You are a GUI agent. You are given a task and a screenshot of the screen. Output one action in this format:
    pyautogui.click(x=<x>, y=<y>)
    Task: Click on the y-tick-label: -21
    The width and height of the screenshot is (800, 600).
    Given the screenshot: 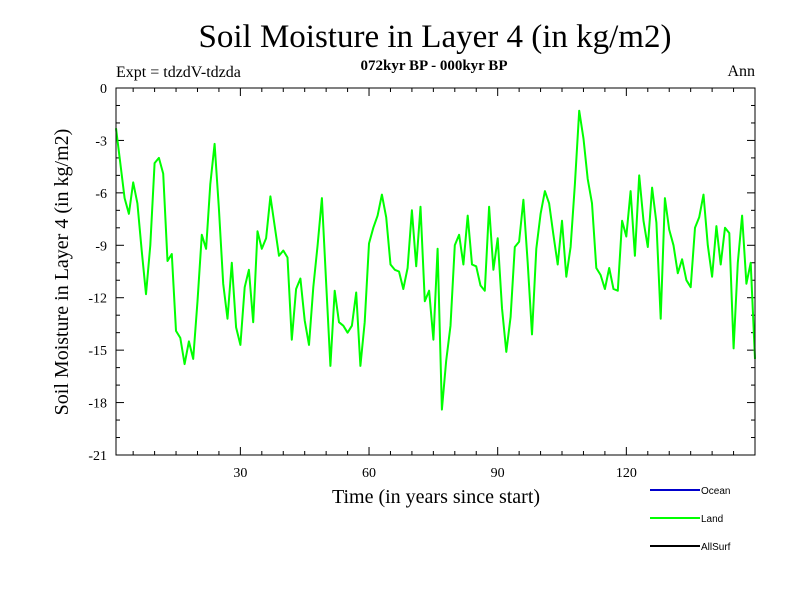 What is the action you would take?
    pyautogui.click(x=97, y=456)
    